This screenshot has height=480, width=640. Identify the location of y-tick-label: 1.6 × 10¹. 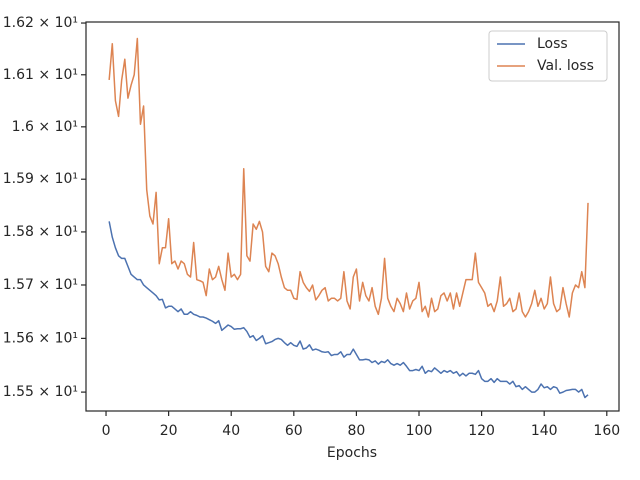
(45, 127).